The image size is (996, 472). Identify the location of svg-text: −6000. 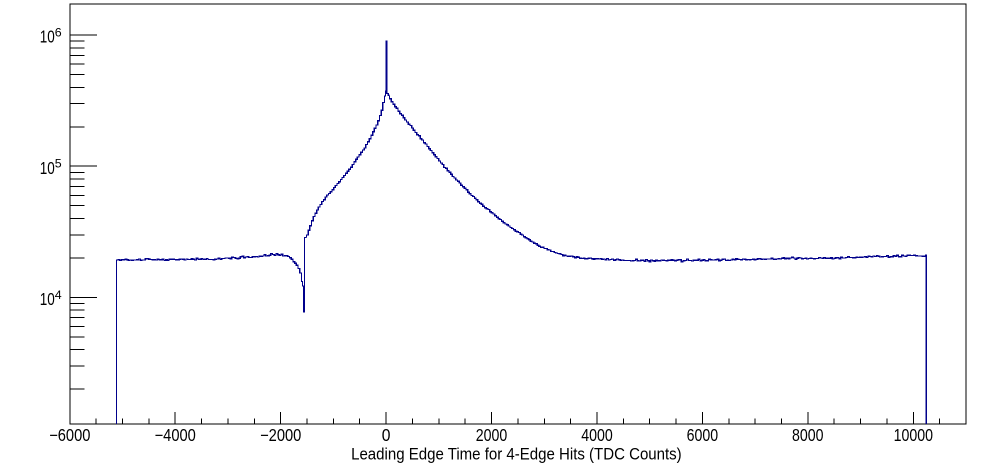
(69, 435).